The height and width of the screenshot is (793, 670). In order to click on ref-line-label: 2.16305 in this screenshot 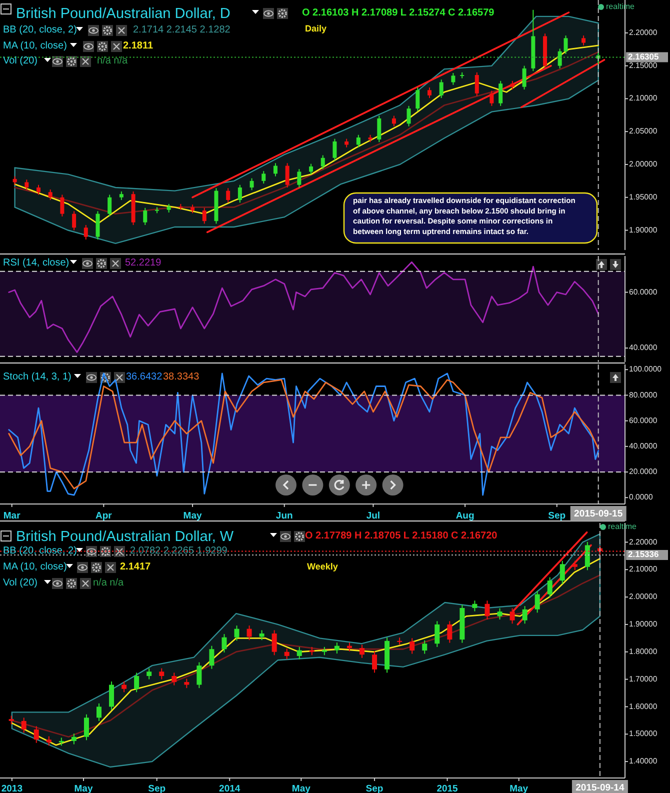, I will do `click(643, 56)`.